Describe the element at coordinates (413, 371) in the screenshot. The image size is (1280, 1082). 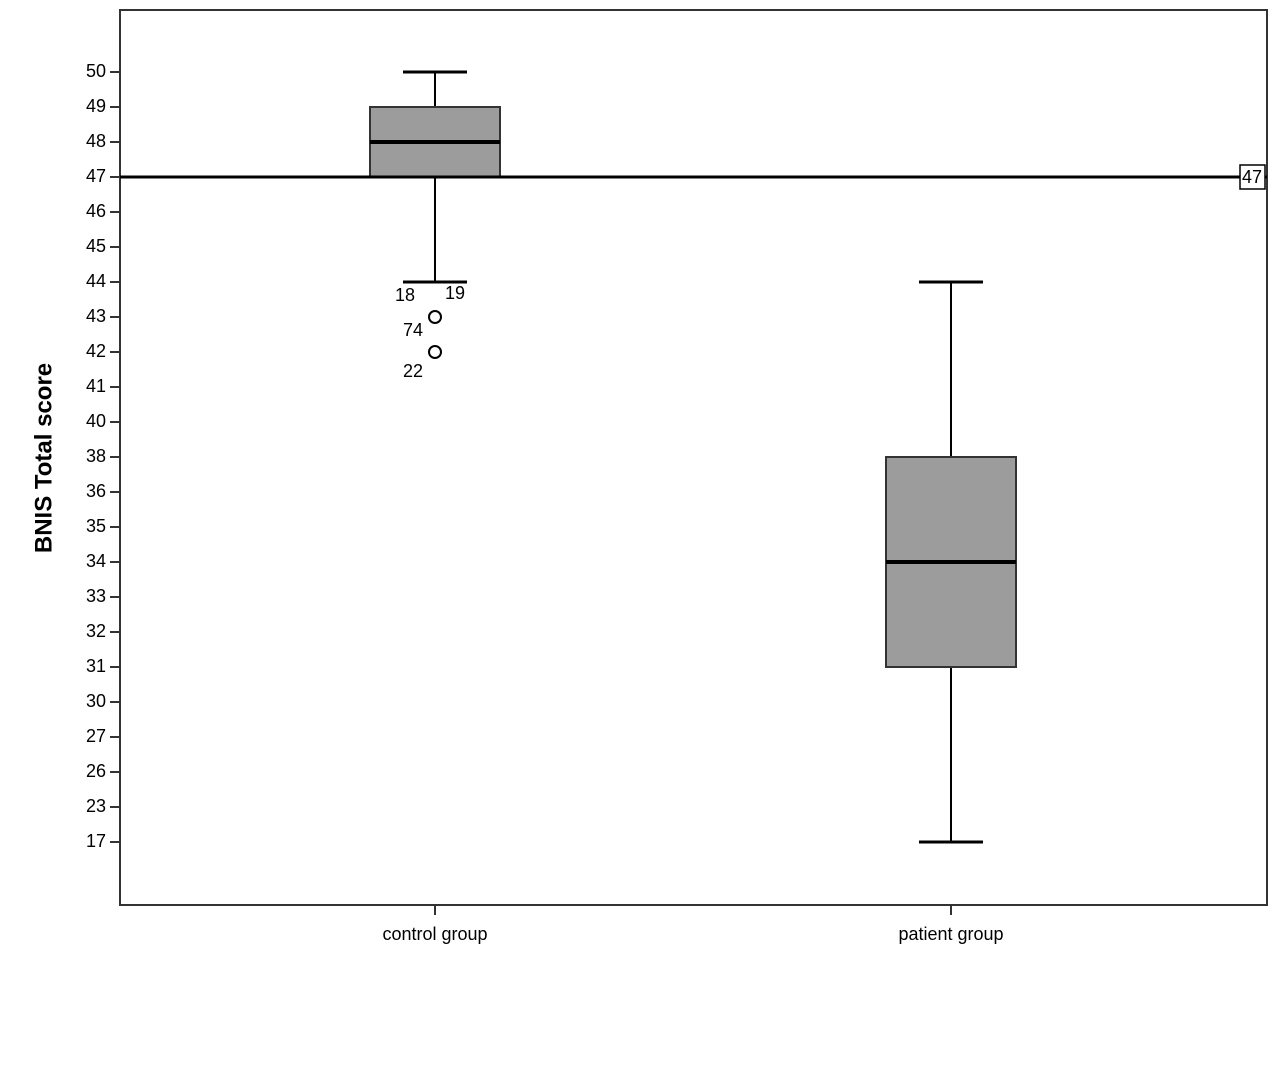
I see `outlier-label: 22` at that location.